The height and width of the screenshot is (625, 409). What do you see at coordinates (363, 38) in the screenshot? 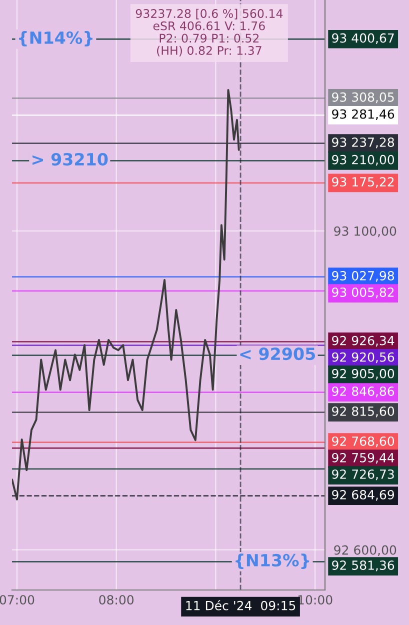
I see `ref-line-label: 93 400,67` at bounding box center [363, 38].